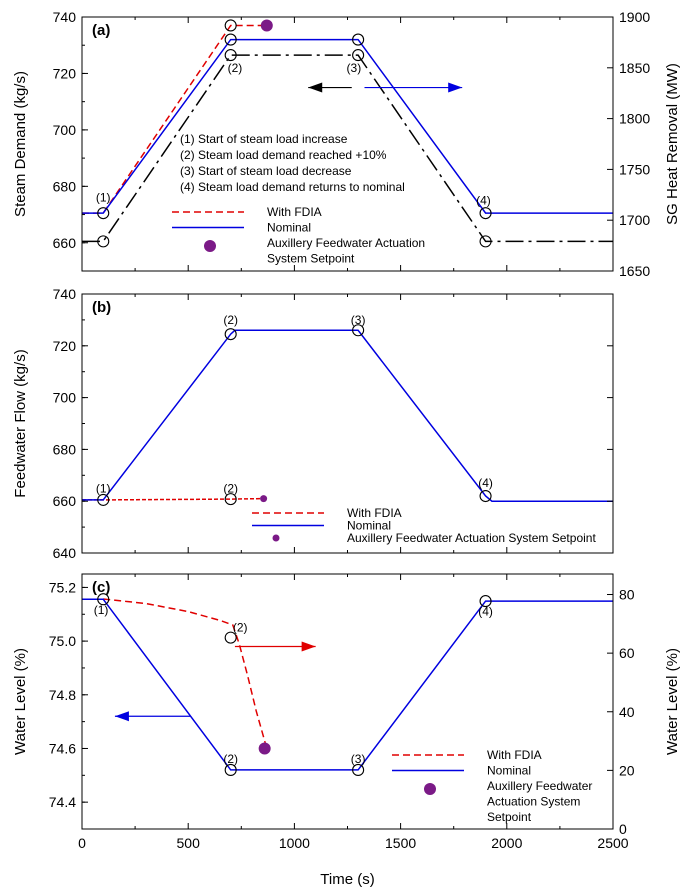  I want to click on panel-c-y2-tick-label: 20, so click(627, 770).